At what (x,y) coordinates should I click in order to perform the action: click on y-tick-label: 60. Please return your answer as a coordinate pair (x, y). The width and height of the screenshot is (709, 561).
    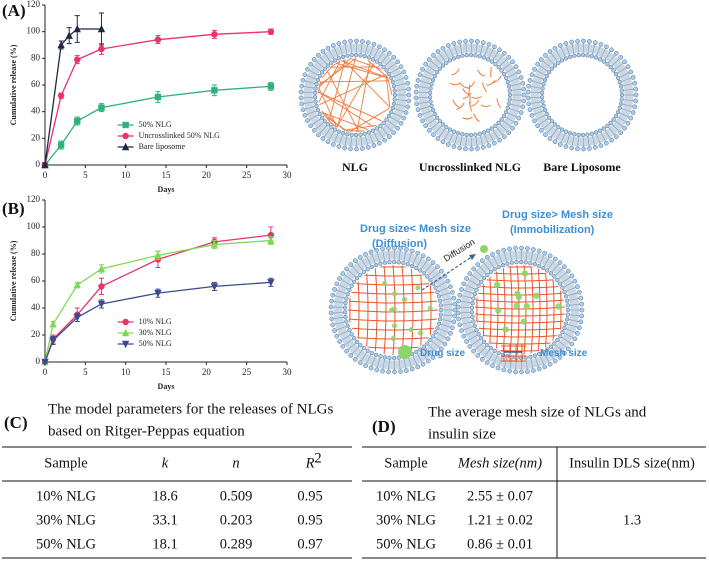
    Looking at the image, I should click on (36, 280).